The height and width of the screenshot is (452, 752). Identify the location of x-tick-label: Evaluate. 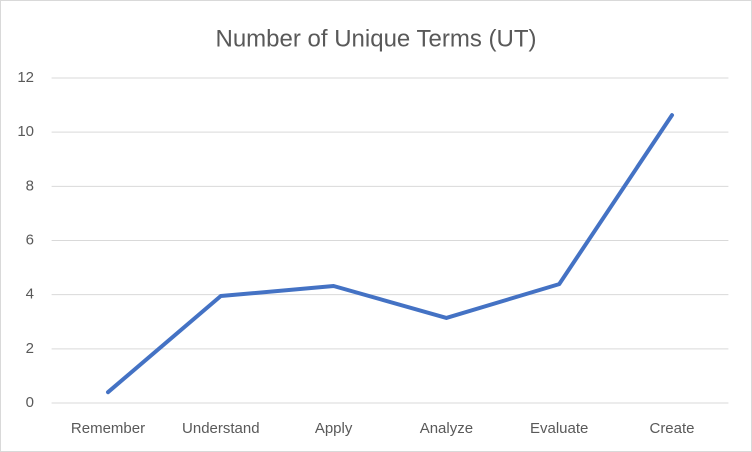
(559, 428).